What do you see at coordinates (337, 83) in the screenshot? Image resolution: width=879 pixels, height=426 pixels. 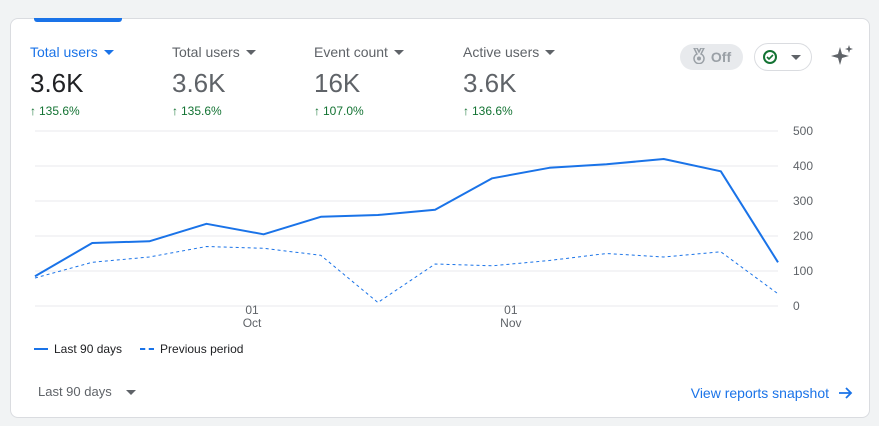 I see `metric-value: 16K` at bounding box center [337, 83].